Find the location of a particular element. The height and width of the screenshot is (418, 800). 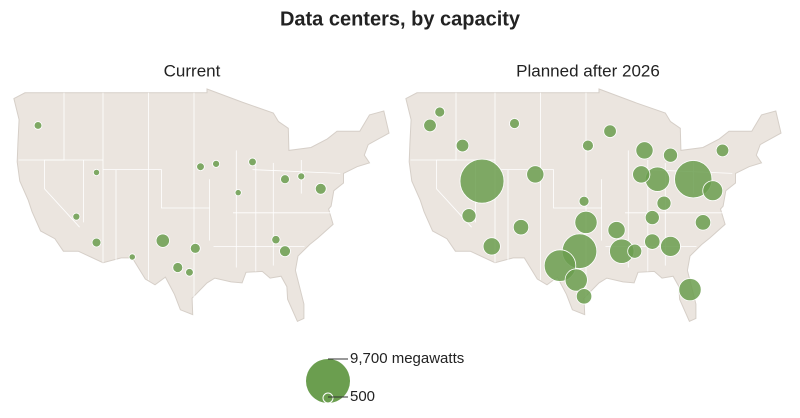

panel-title: Planned after 2026 is located at coordinates (588, 70).